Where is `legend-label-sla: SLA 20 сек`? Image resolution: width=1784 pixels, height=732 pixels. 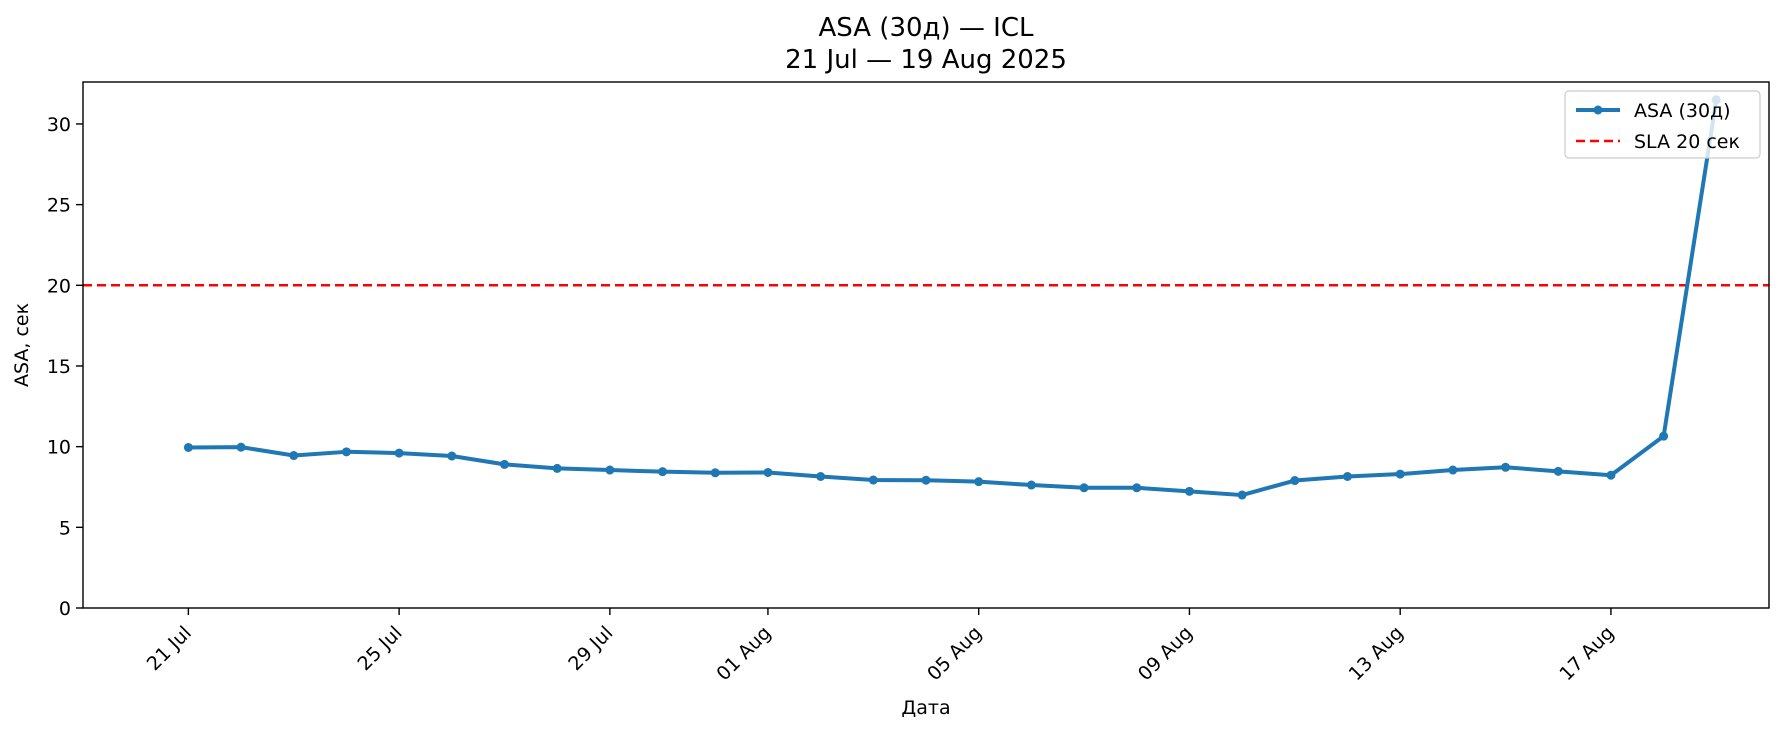
legend-label-sla: SLA 20 сек is located at coordinates (1687, 142).